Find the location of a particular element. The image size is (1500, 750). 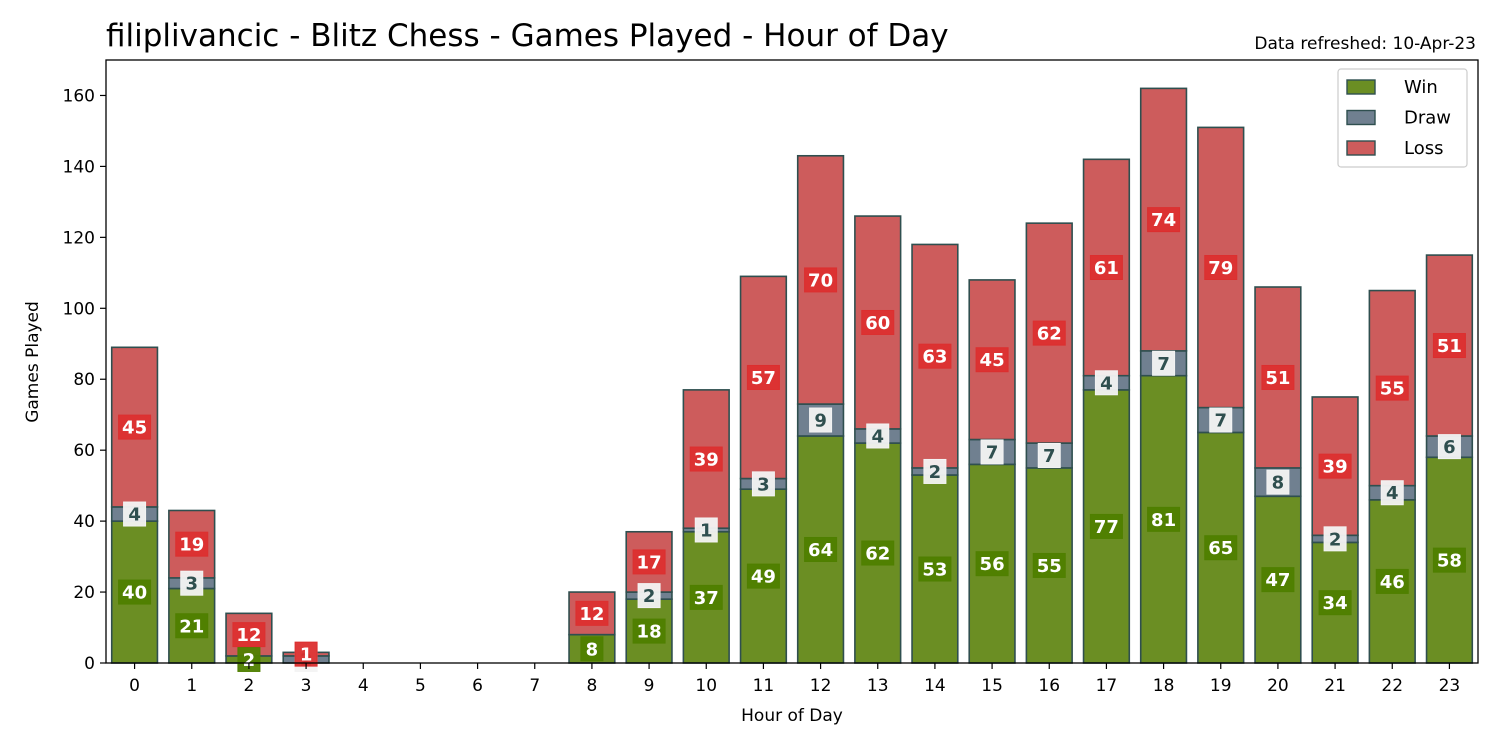

data-label-text: 18 is located at coordinates (649, 632).